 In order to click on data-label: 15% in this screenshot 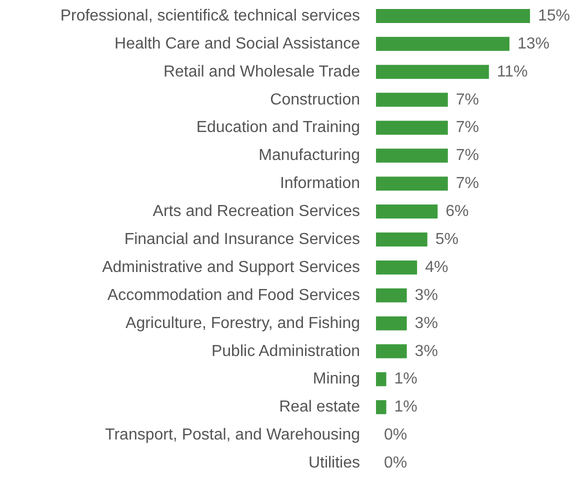, I will do `click(554, 15)`.